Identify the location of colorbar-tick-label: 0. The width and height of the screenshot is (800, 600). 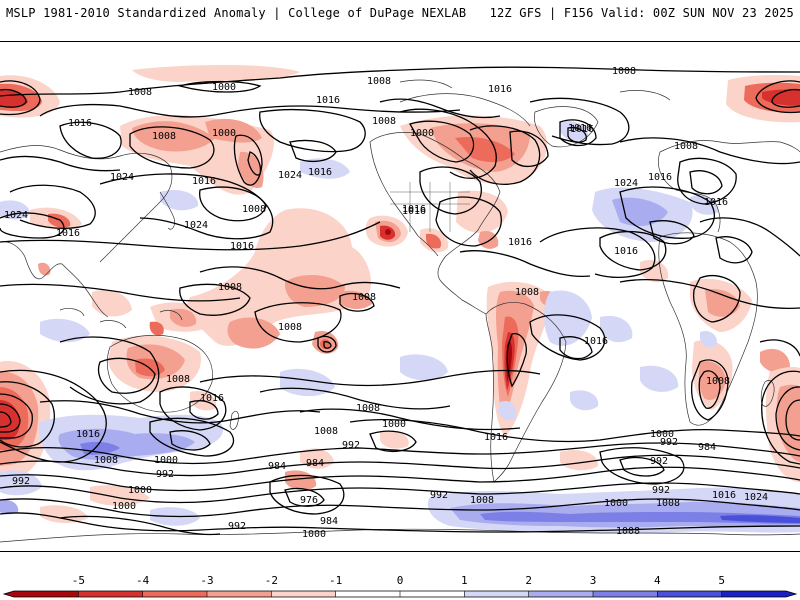
(400, 580).